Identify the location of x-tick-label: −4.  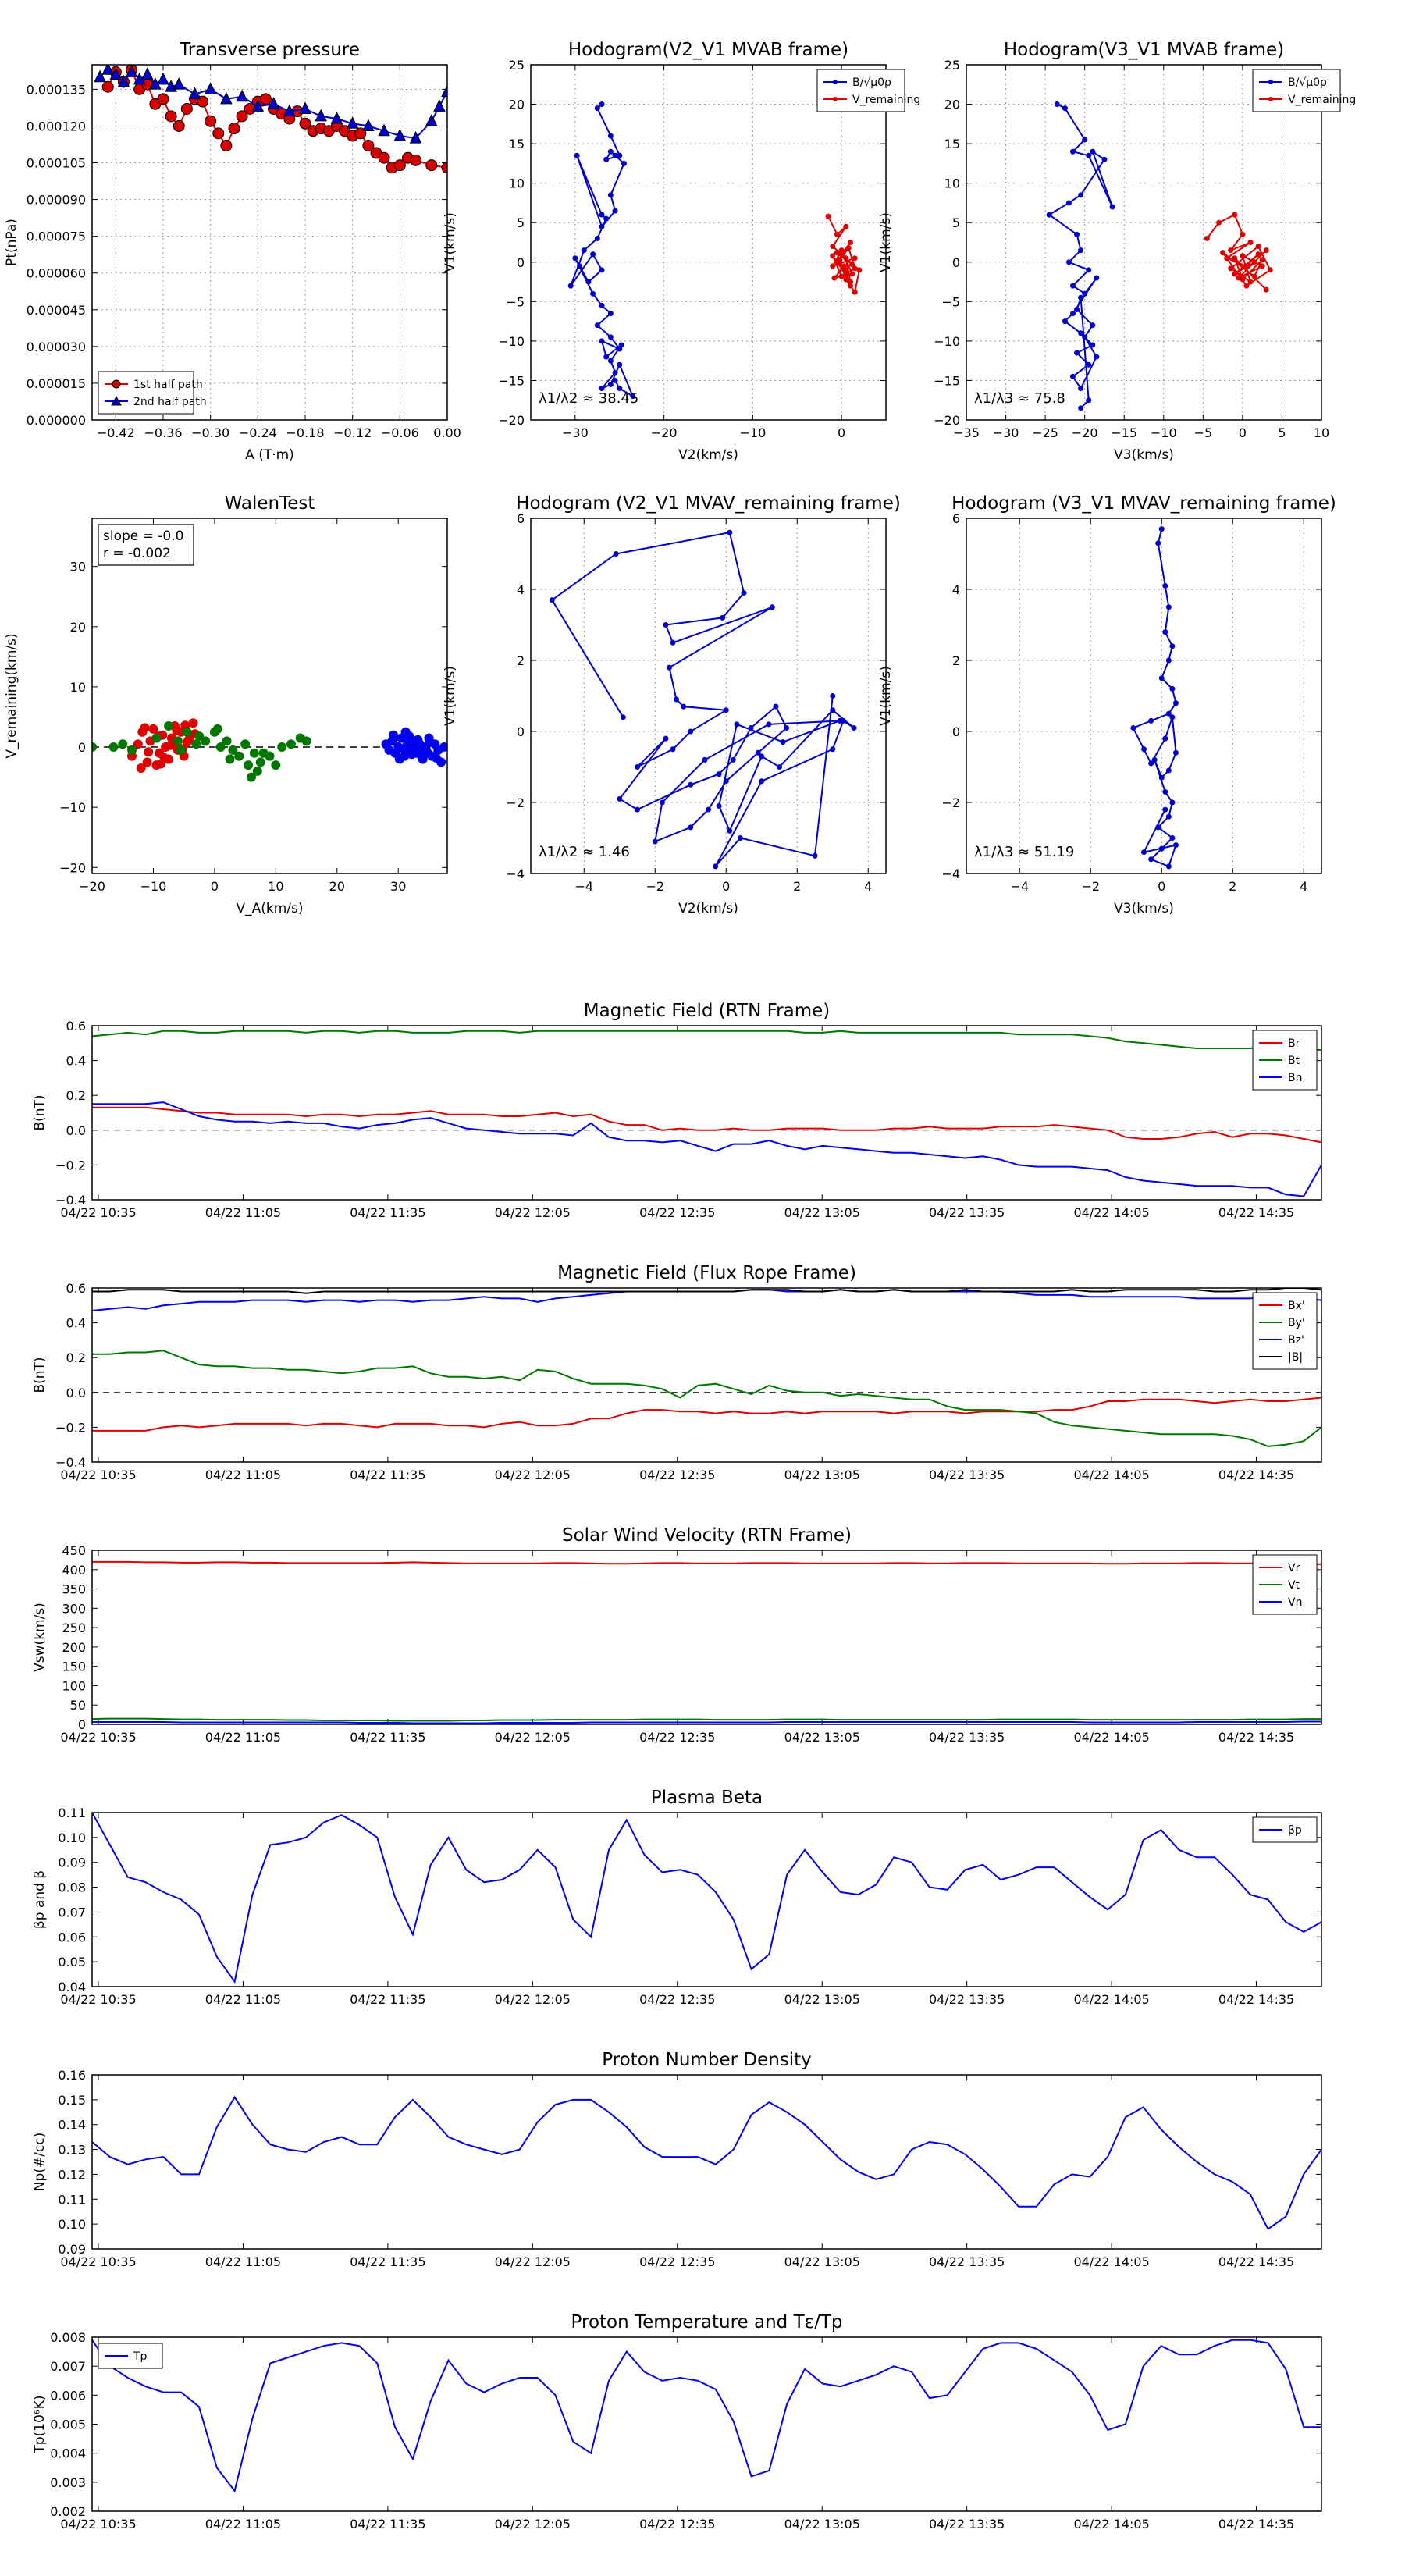
(1020, 886).